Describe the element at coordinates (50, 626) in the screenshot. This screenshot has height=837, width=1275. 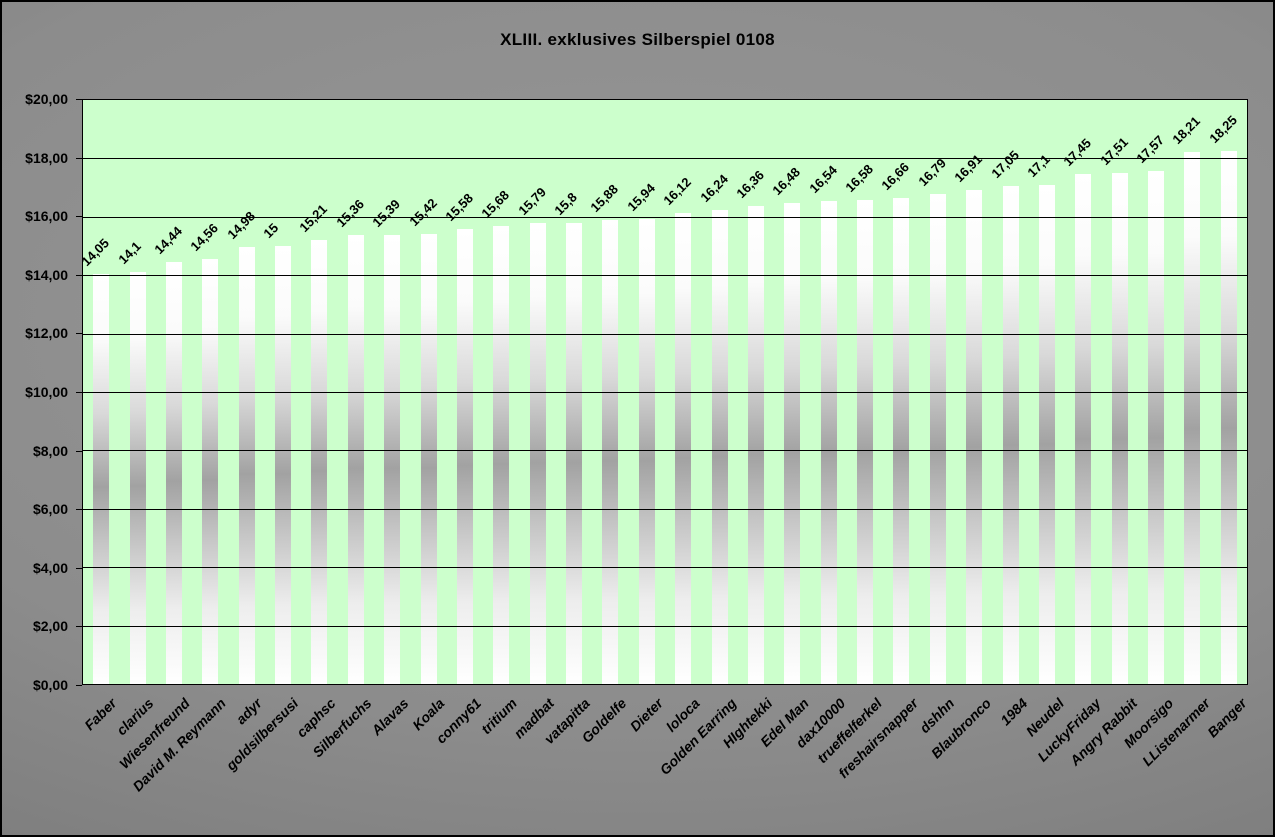
I see `y-axis-label: $2,00` at that location.